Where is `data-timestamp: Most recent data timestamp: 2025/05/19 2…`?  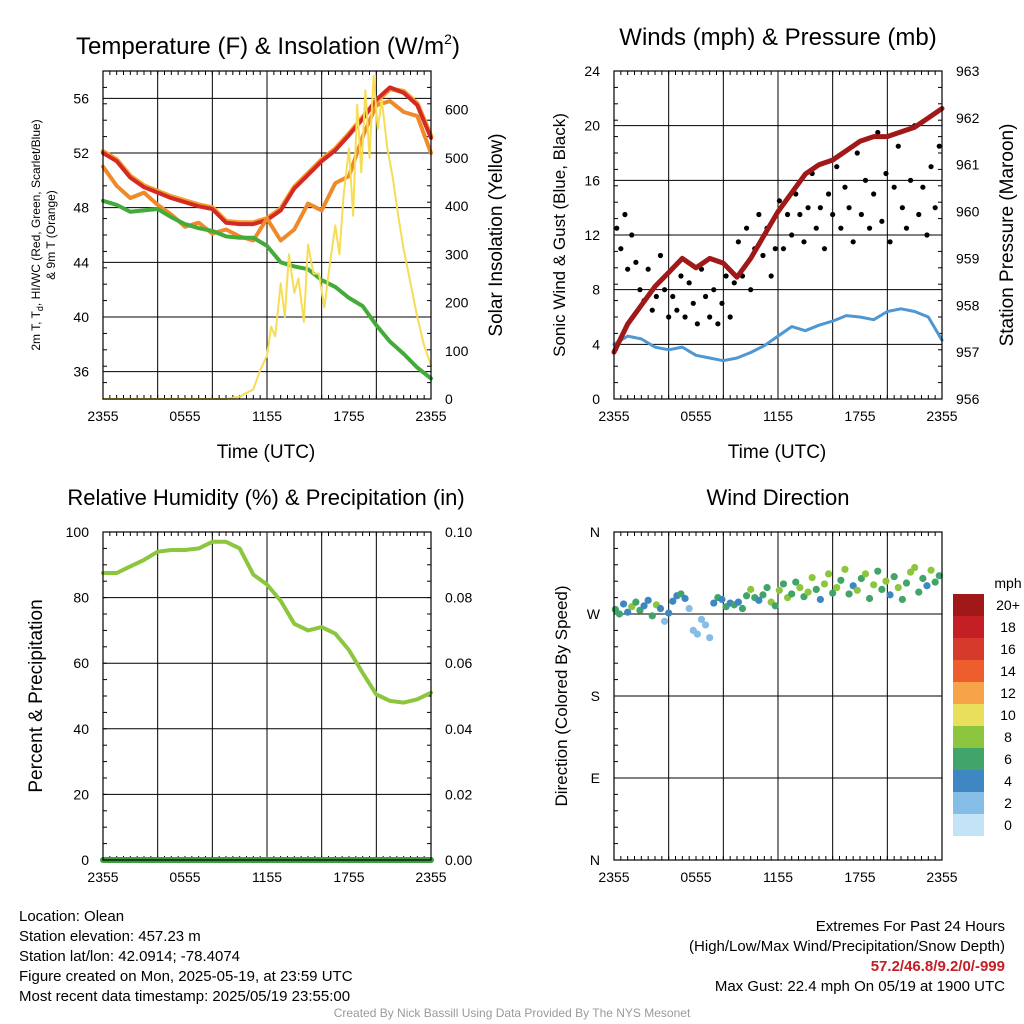 data-timestamp: Most recent data timestamp: 2025/05/19 2… is located at coordinates (185, 996).